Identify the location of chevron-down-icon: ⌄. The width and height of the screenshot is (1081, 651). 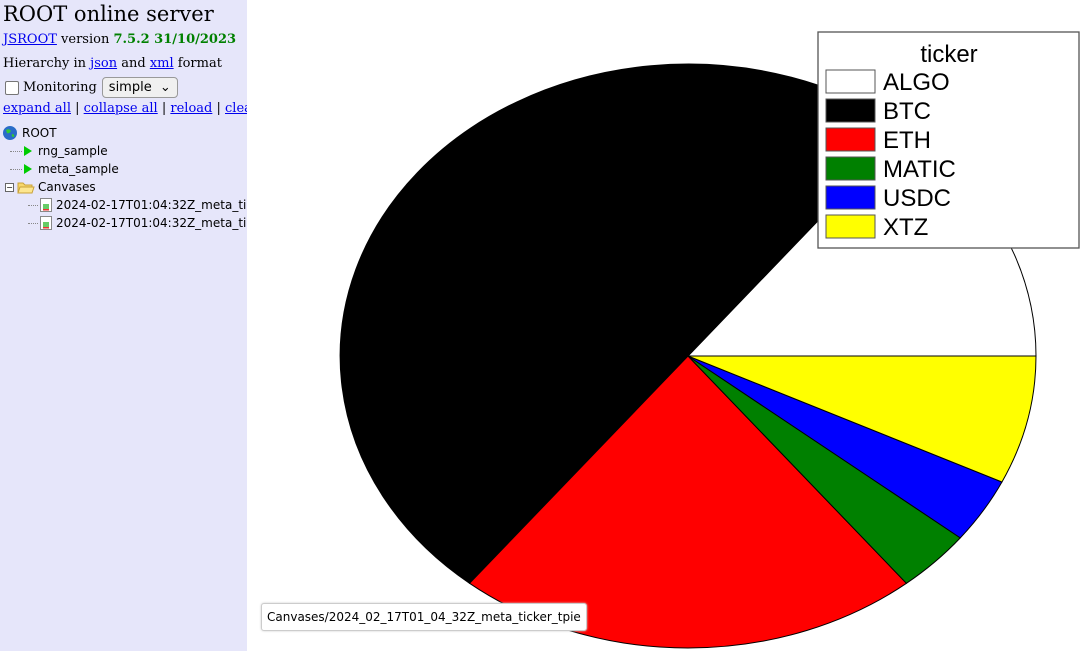
(165, 87).